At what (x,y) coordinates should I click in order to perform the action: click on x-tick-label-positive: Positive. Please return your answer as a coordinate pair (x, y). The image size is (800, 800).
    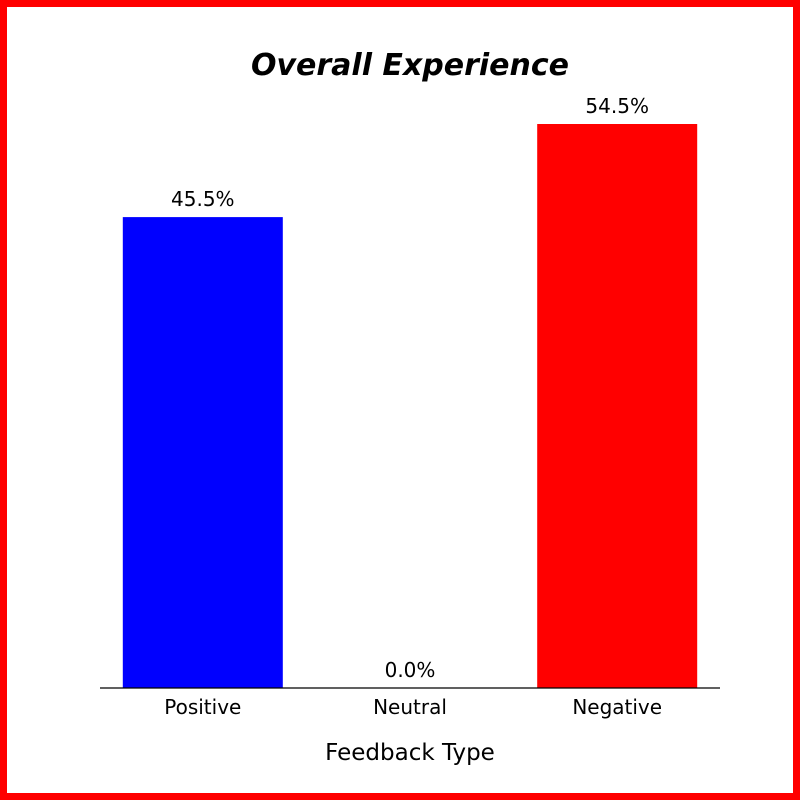
    Looking at the image, I should click on (202, 707).